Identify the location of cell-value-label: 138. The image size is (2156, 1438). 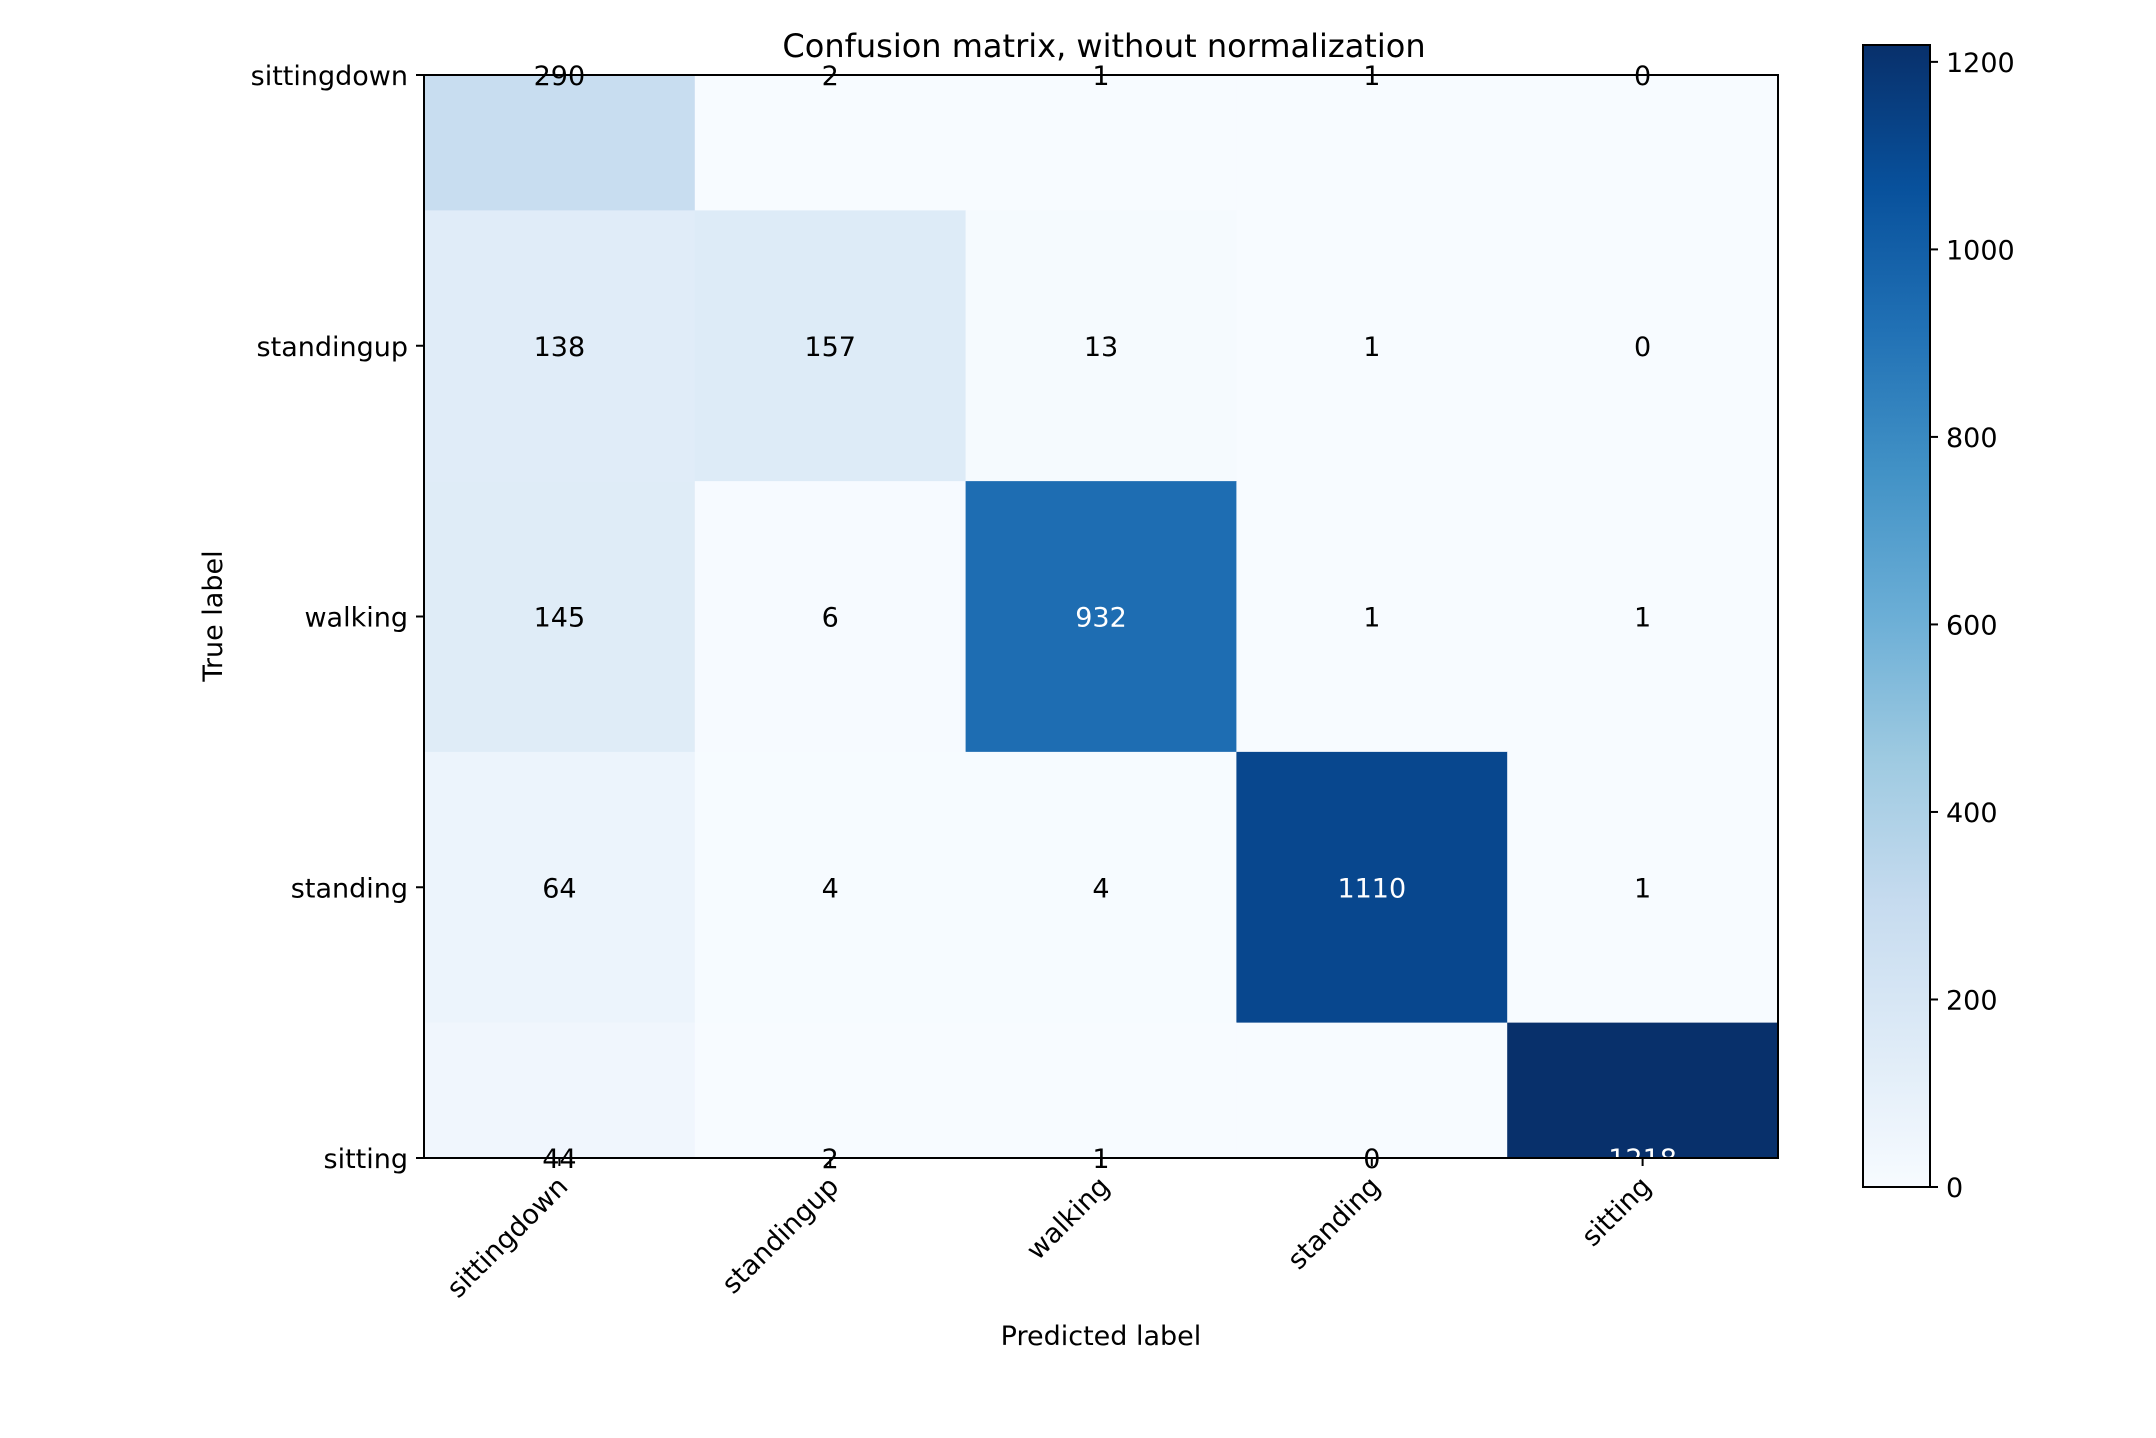
(560, 347).